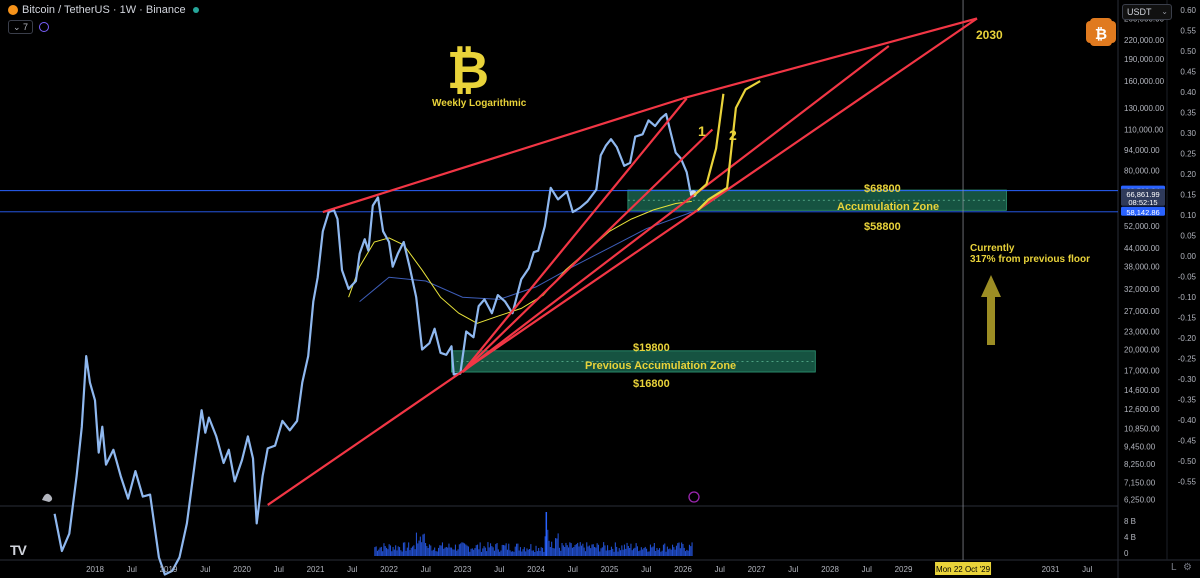  I want to click on gear-icon: ⚙, so click(1187, 567).